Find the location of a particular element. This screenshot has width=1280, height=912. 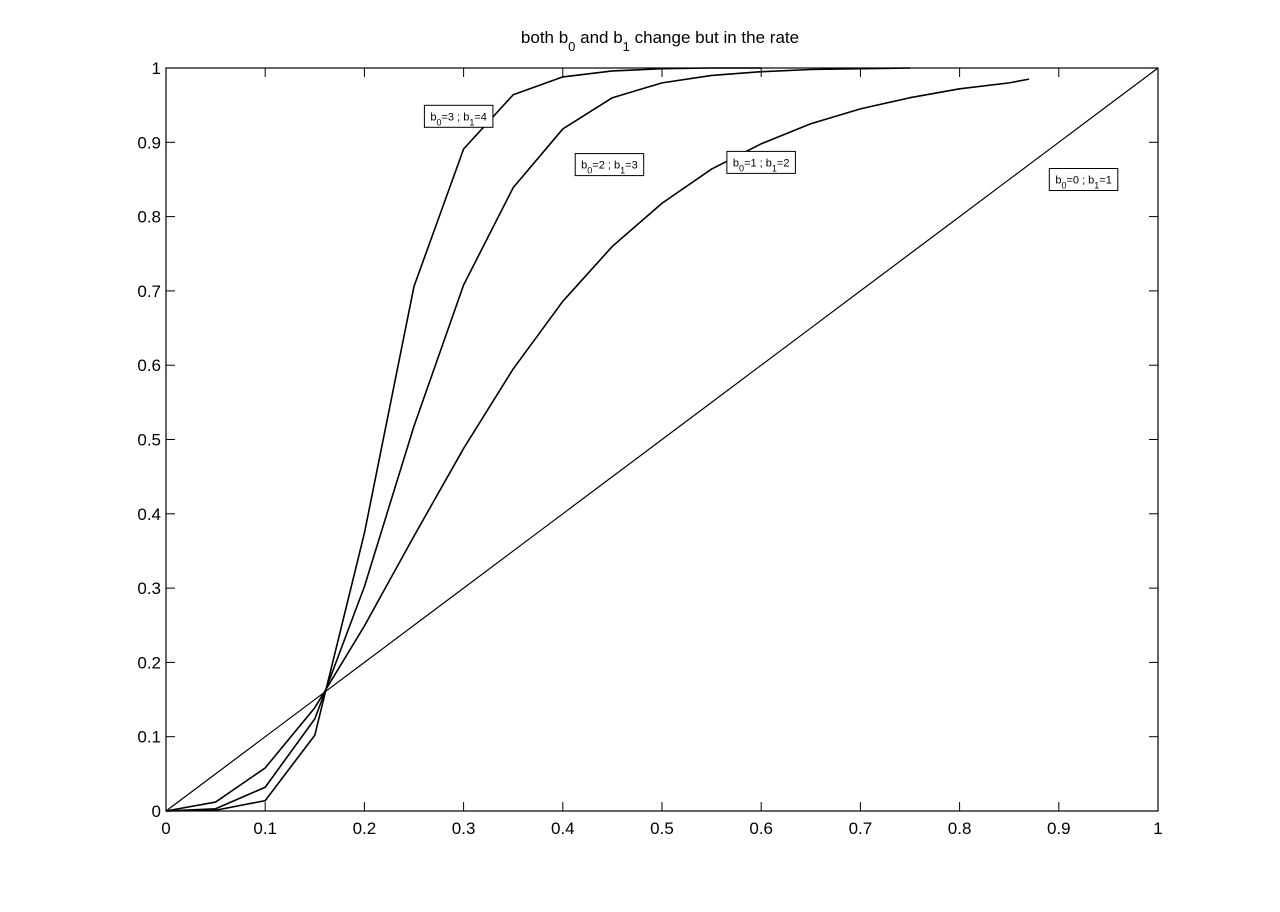

annotation-label-1: b0=2 ; b1=3 is located at coordinates (609, 165).